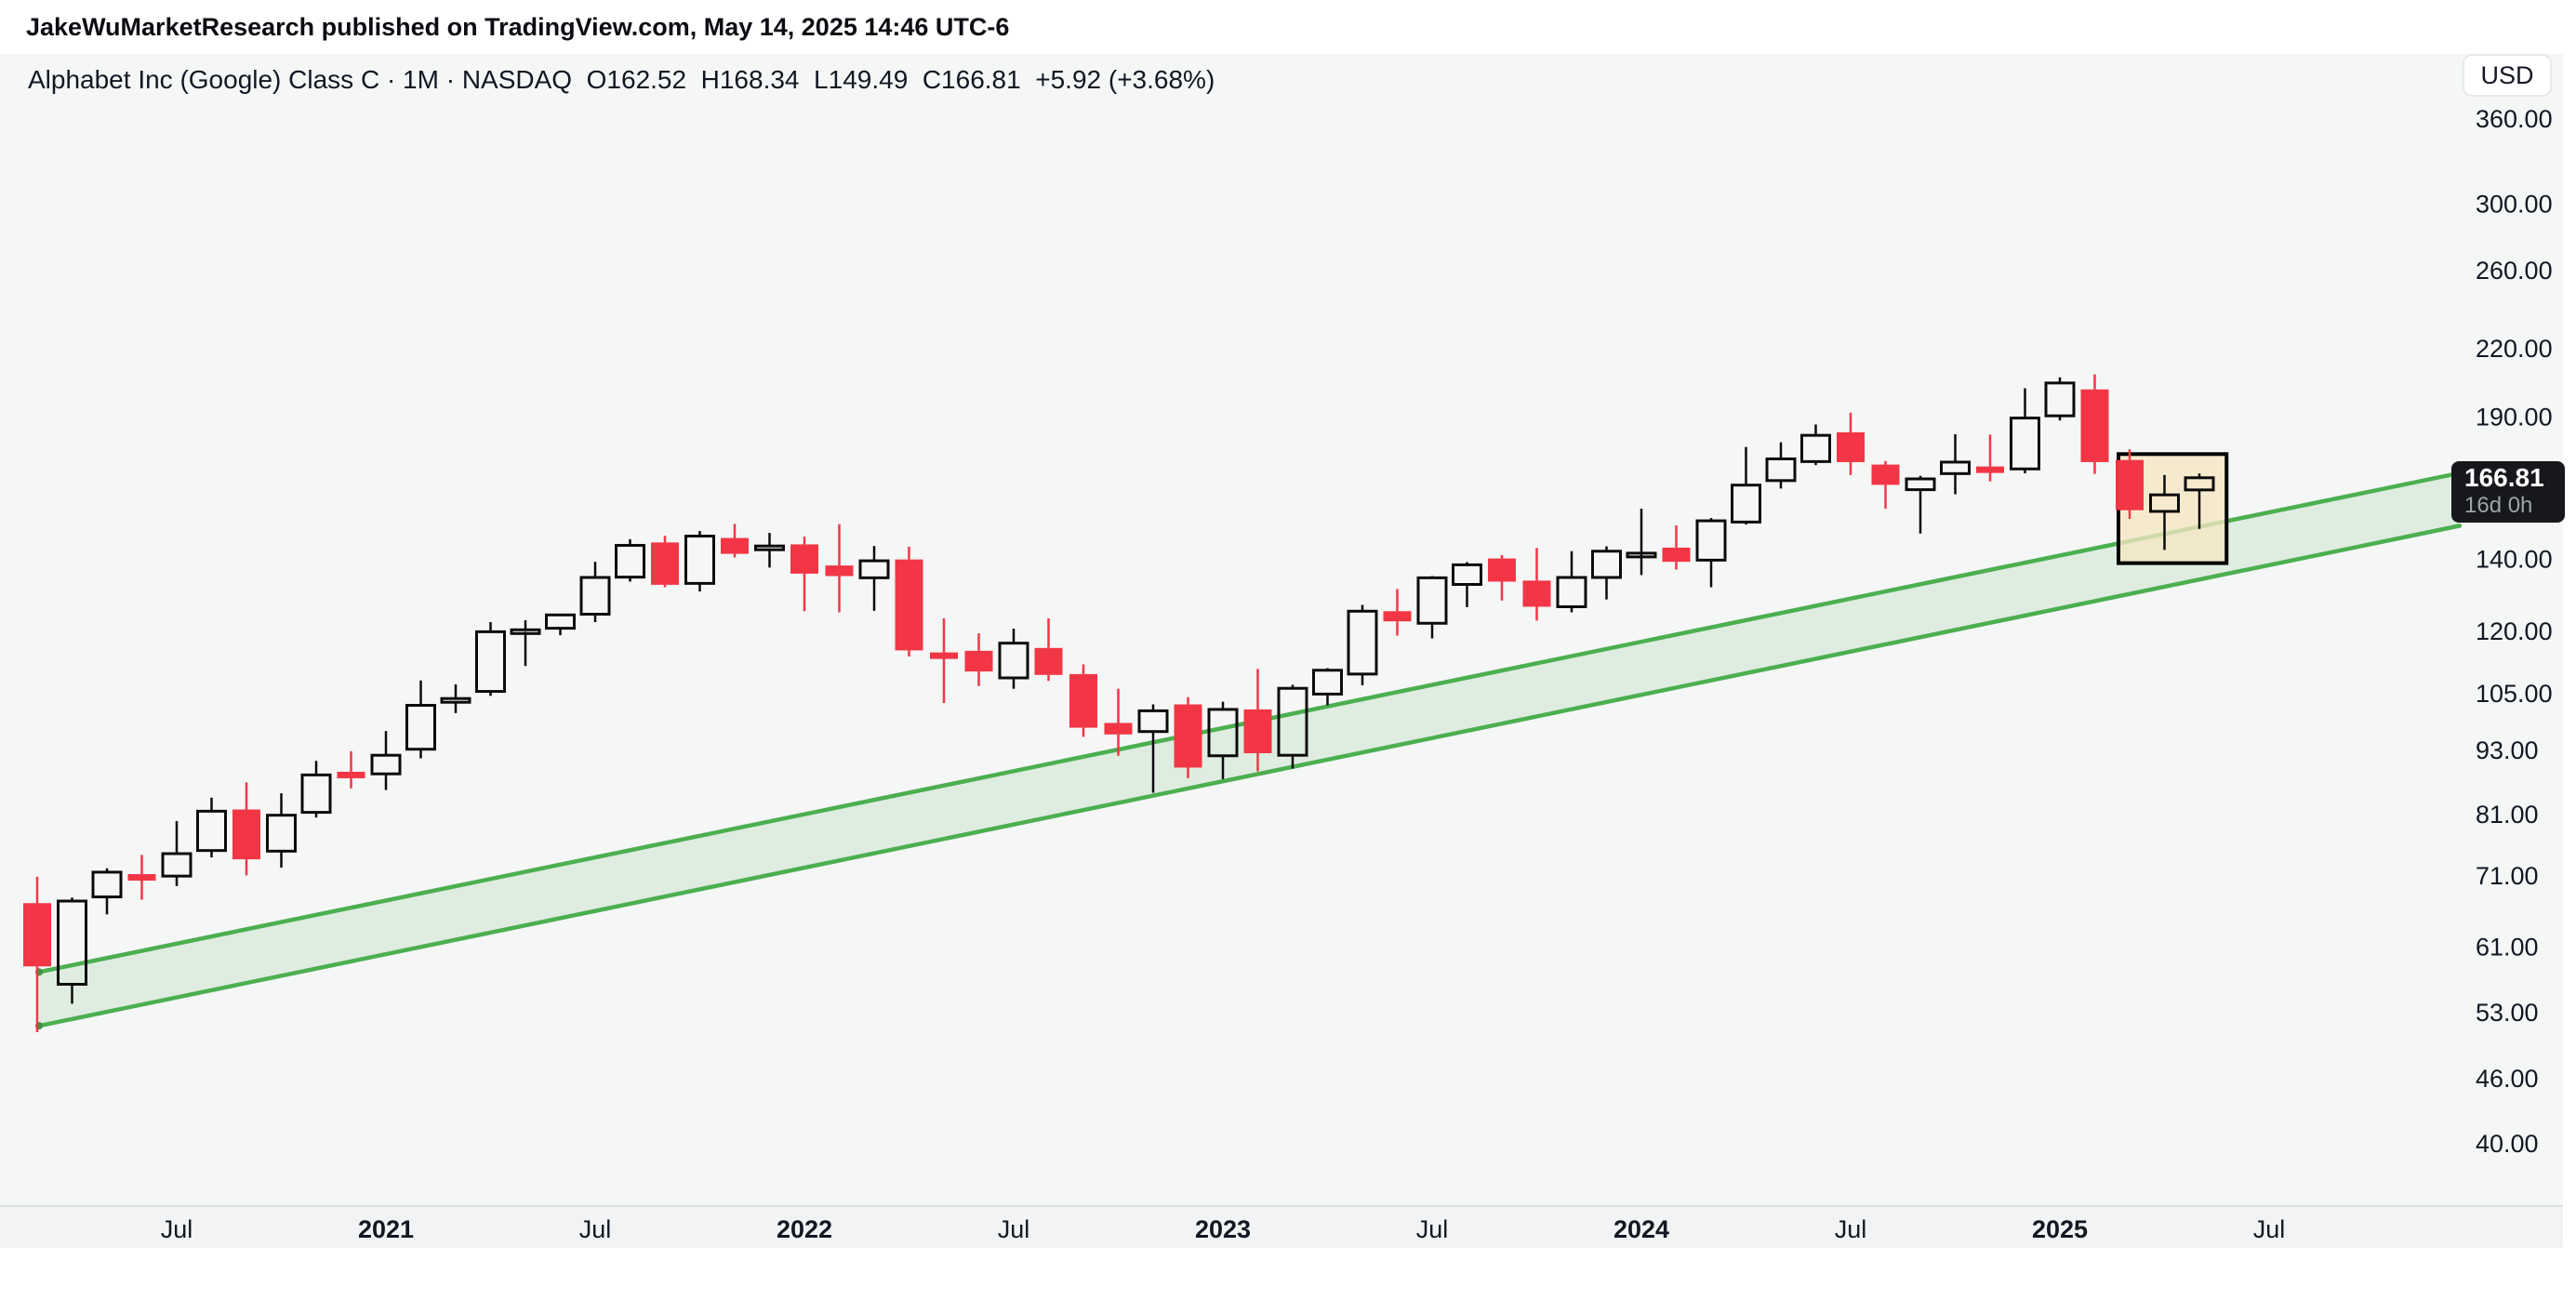 The image size is (2576, 1313). Describe the element at coordinates (1223, 1229) in the screenshot. I see `time-tick-label: 2023` at that location.